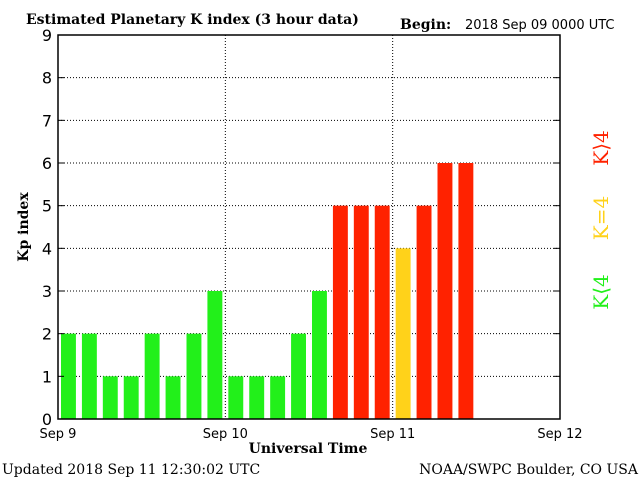 This screenshot has width=640, height=480. Describe the element at coordinates (47, 163) in the screenshot. I see `y-tick-label: 6` at that location.